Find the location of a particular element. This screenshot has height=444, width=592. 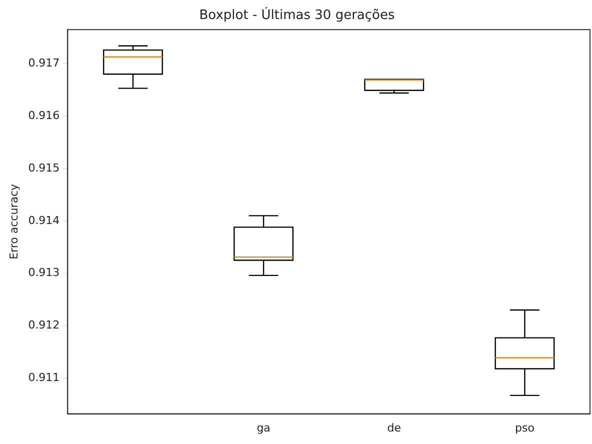

y-tick-label: 0.913 is located at coordinates (44, 273).